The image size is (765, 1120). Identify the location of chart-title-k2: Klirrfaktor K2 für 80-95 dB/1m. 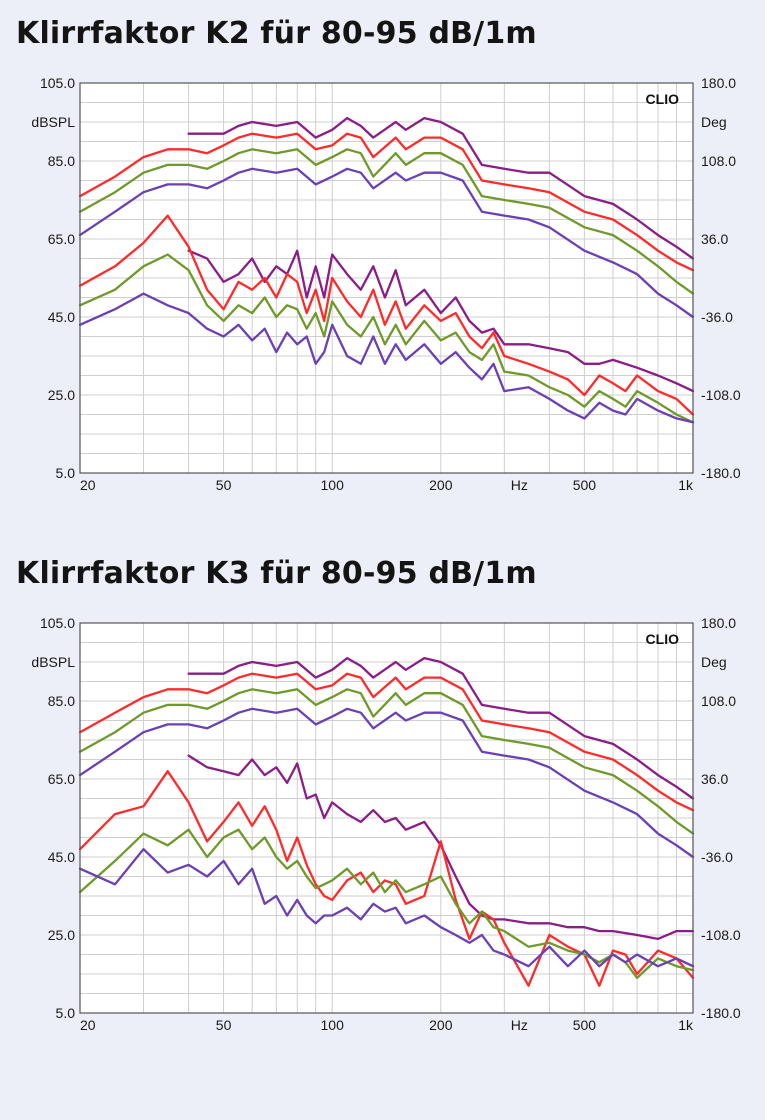
(276, 33).